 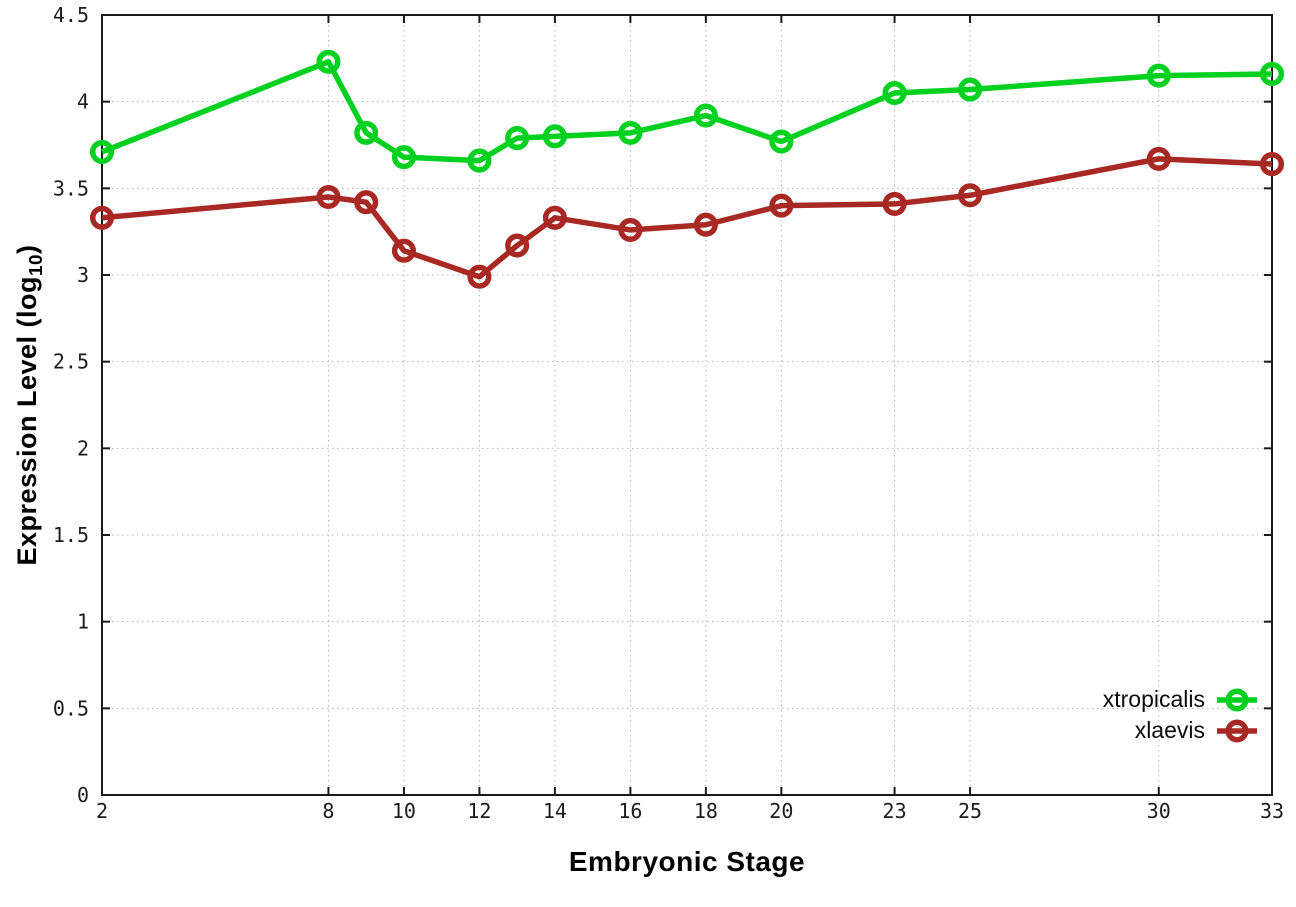 I want to click on y-tick-label: 3, so click(x=83, y=275).